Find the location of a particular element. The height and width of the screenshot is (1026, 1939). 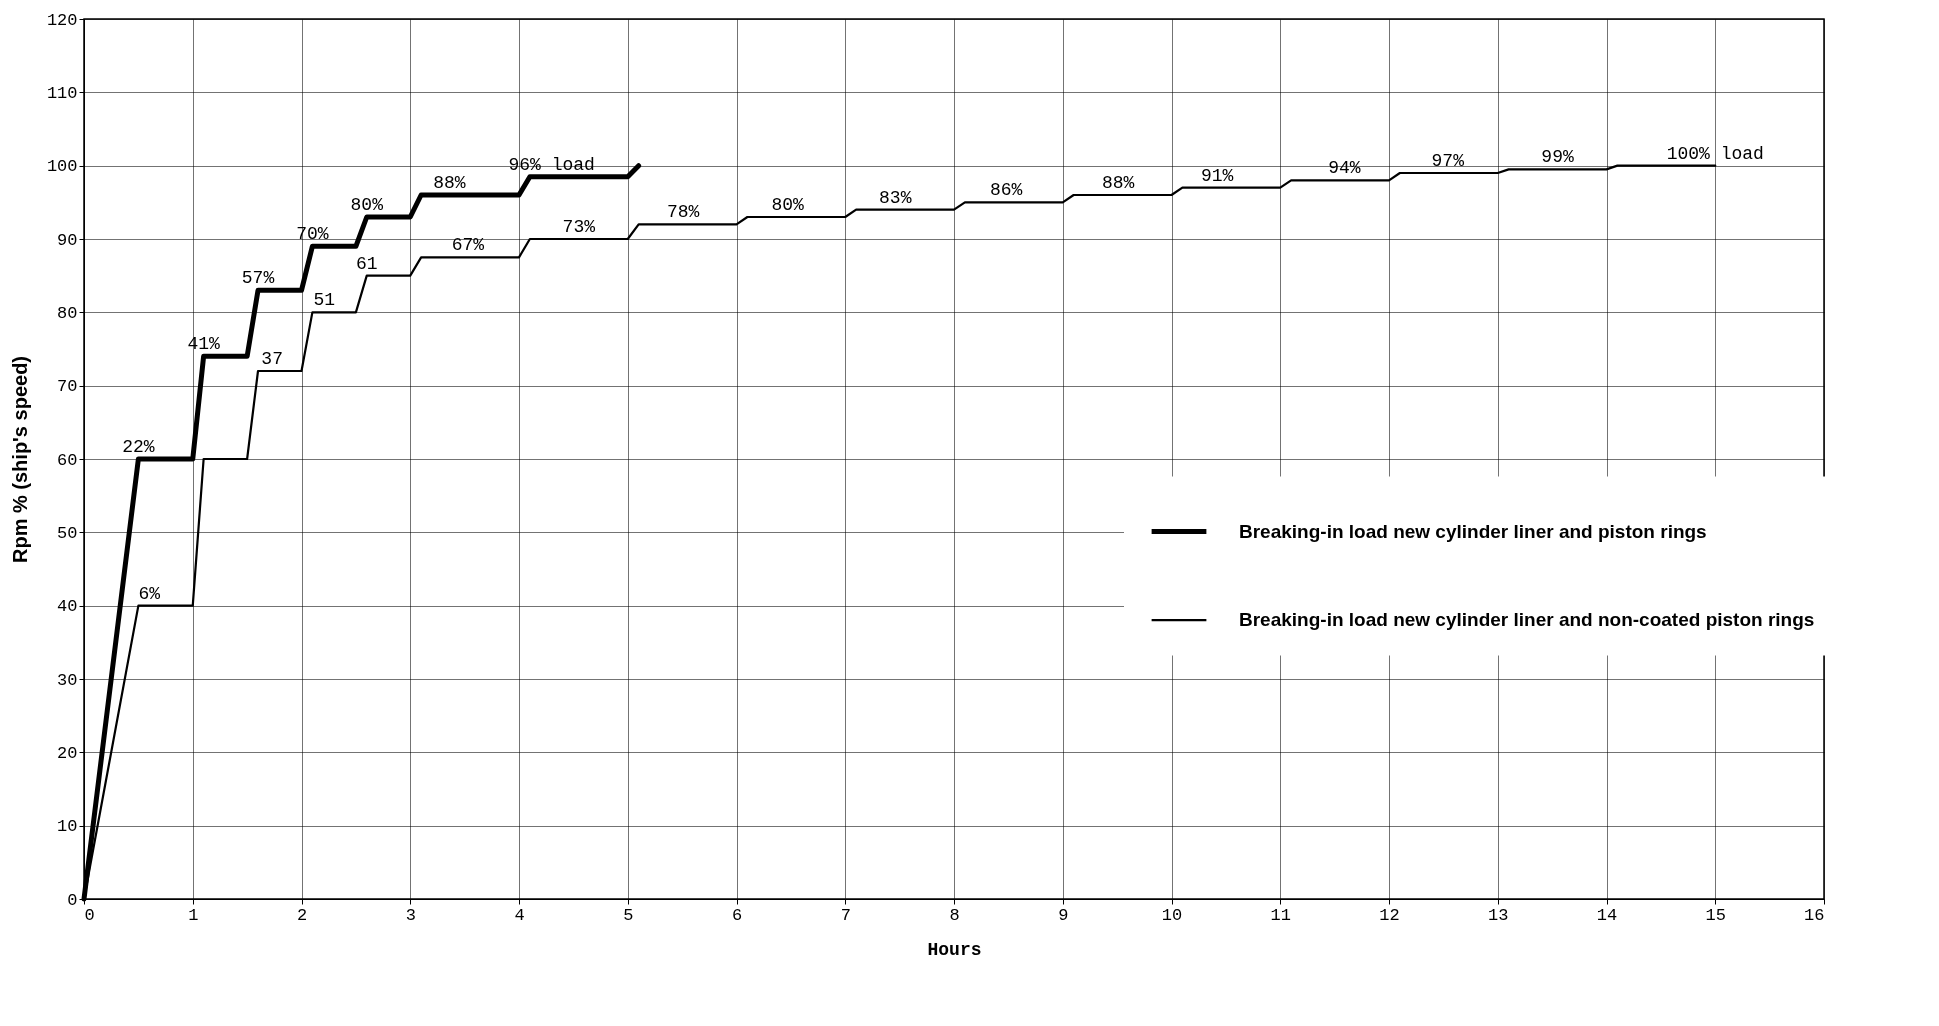

x-tick-label: 14 is located at coordinates (1607, 915).